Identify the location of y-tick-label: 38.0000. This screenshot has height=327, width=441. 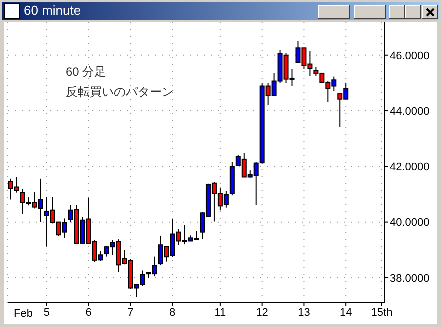
(410, 278).